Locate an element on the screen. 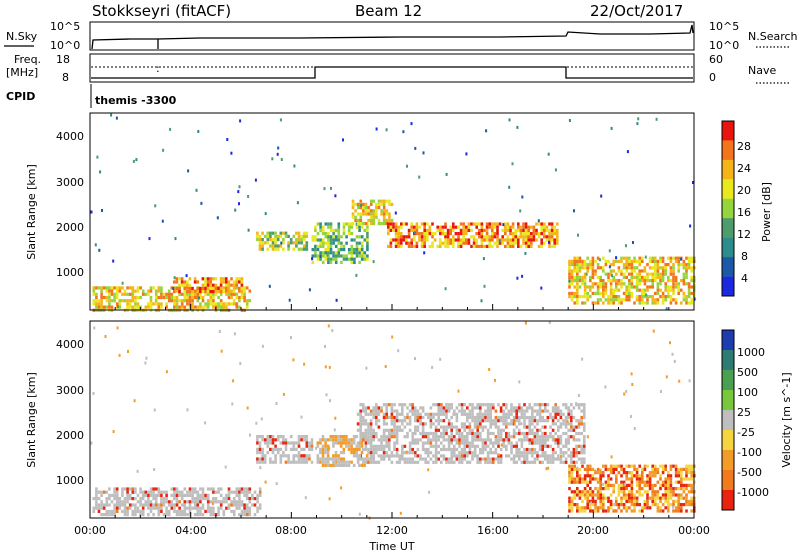  colorbar-swatch is located at coordinates (728, 380).